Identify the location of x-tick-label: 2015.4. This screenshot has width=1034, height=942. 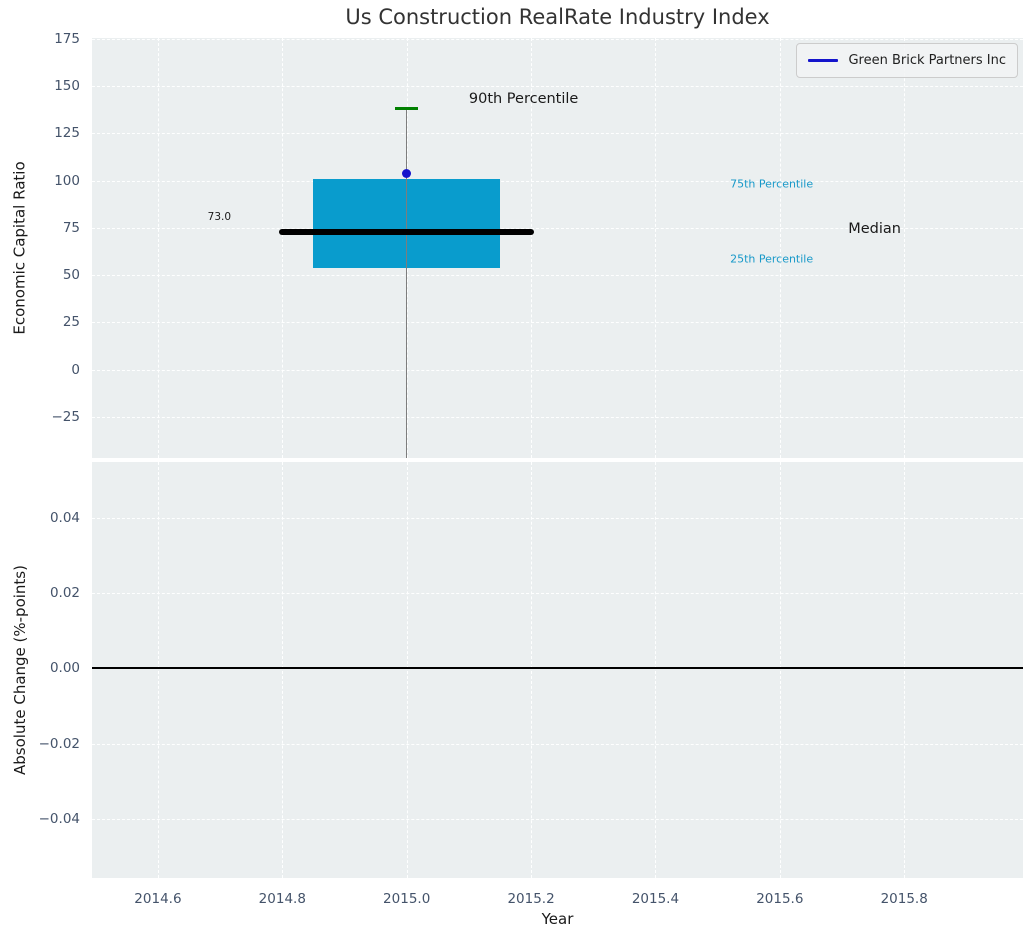
(655, 899).